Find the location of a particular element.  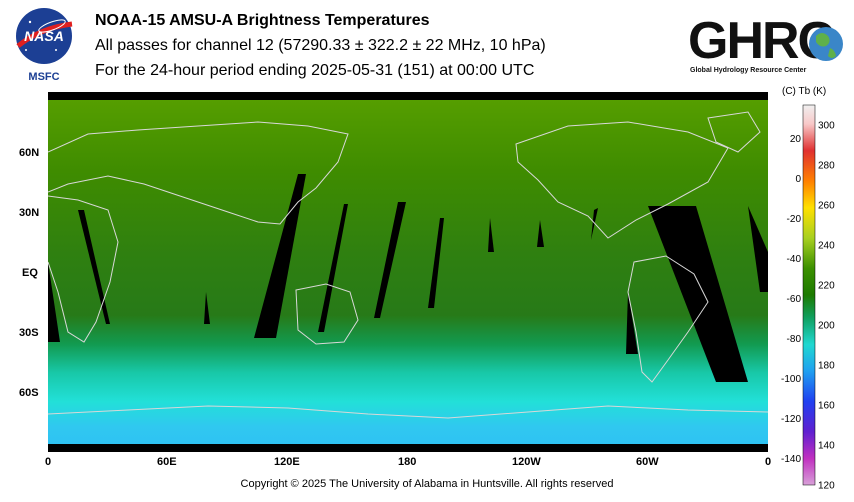

colorbar-units-label: (C) Tb (K) is located at coordinates (804, 91).